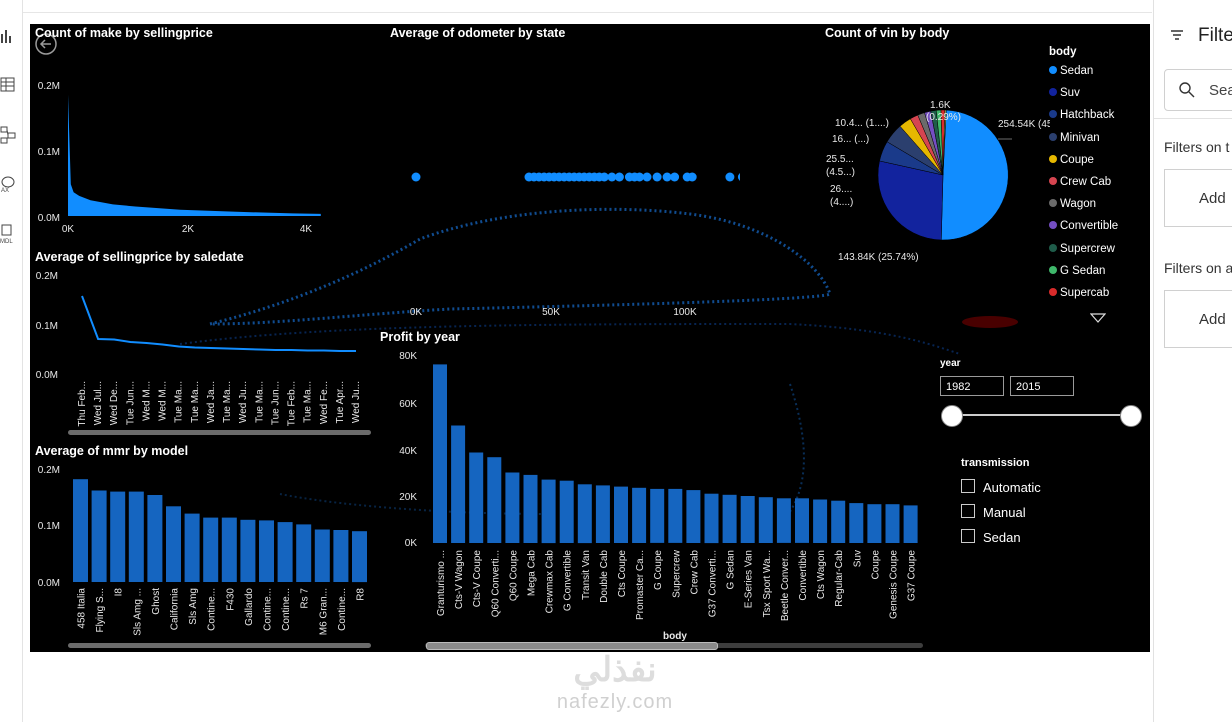 This screenshot has width=1232, height=722. What do you see at coordinates (1081, 115) in the screenshot?
I see `legend-item: Hatchback` at bounding box center [1081, 115].